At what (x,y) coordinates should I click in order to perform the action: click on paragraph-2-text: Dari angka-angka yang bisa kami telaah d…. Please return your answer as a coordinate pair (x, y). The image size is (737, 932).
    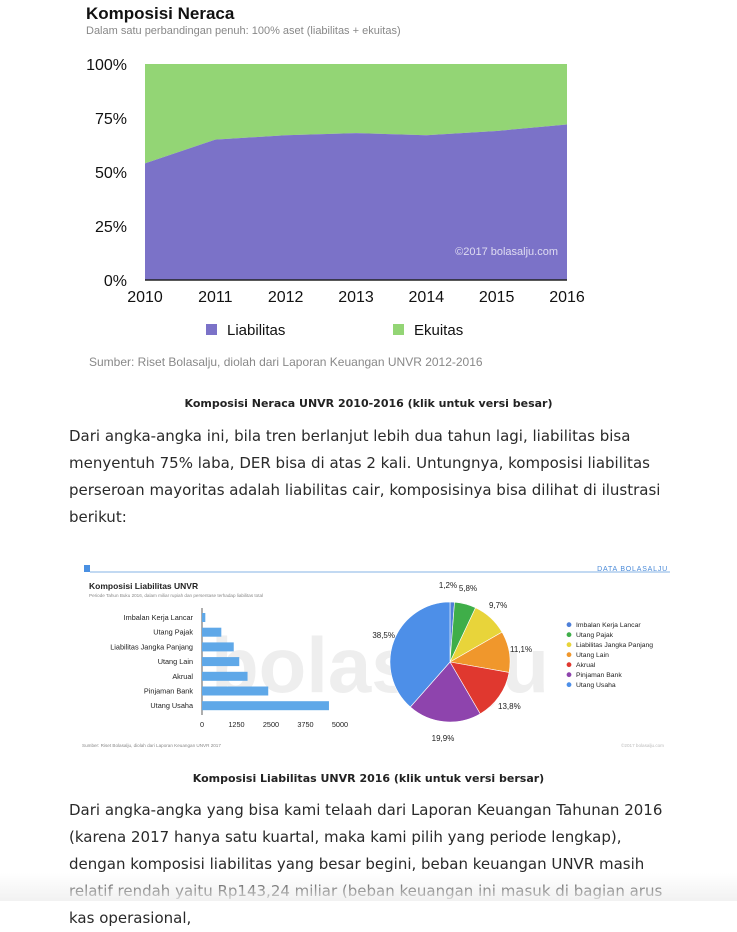
    Looking at the image, I should click on (366, 864).